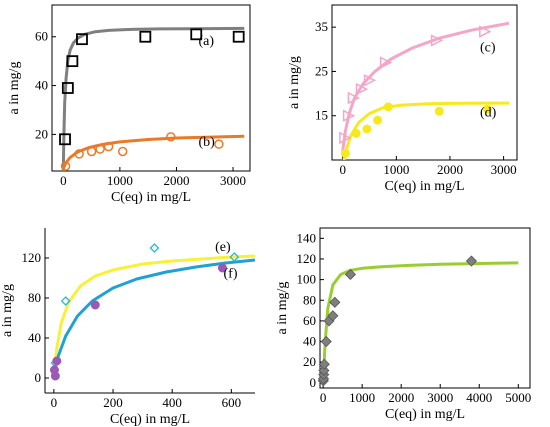  I want to click on y-tick-label: 100, so click(307, 279).